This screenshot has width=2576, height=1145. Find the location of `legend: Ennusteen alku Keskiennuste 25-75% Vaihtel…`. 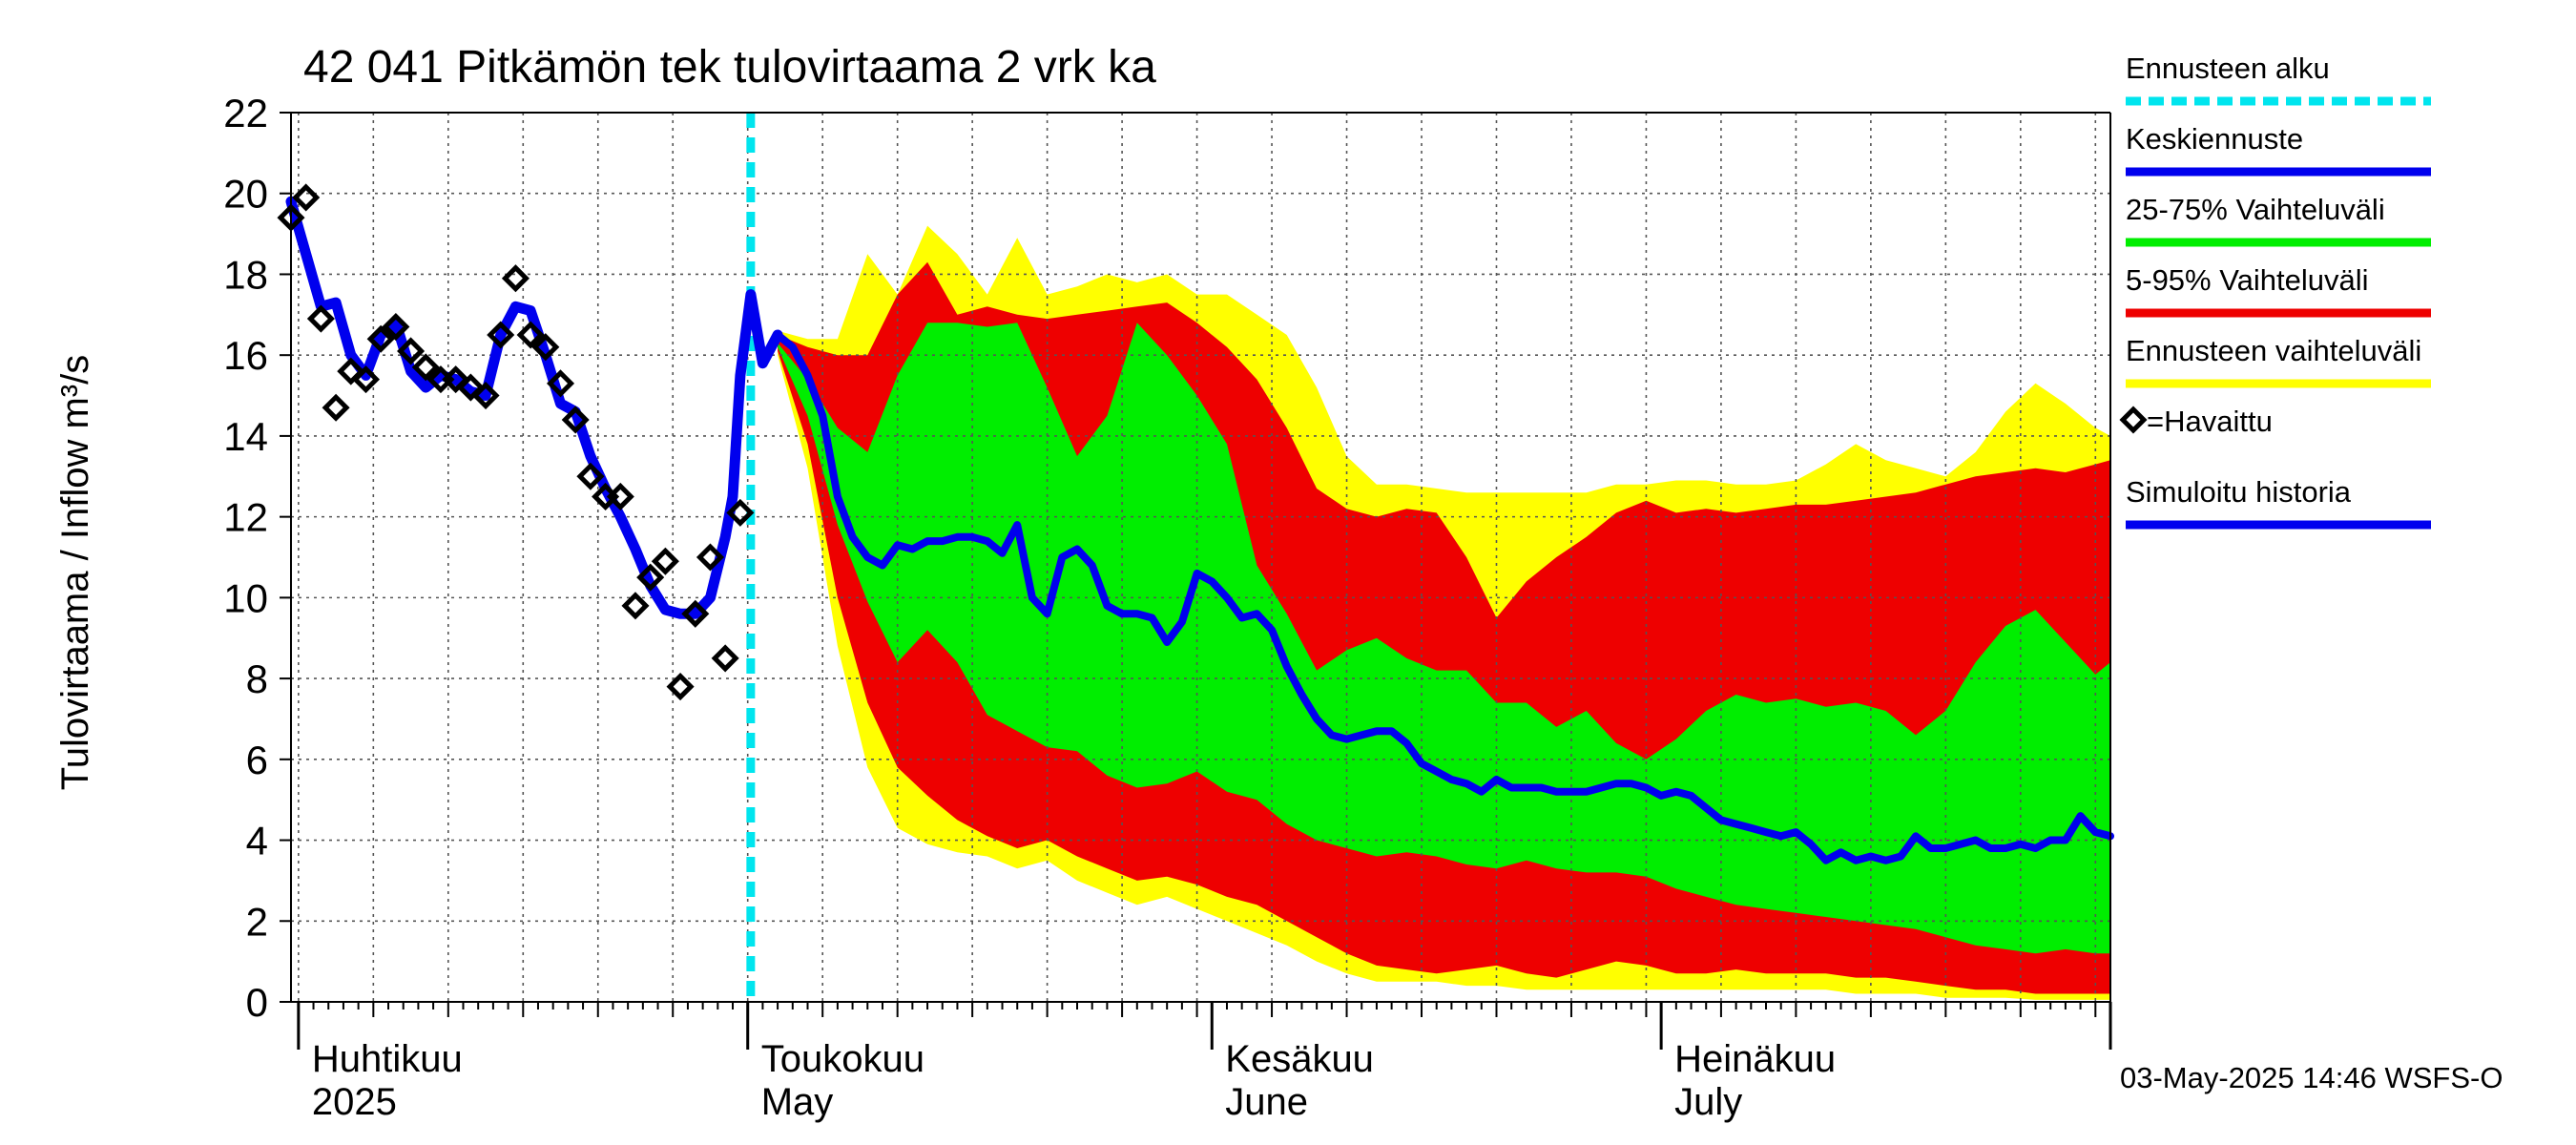

legend: Ennusteen alku Keskiennuste 25-75% Vaihtel… is located at coordinates (2275, 291).